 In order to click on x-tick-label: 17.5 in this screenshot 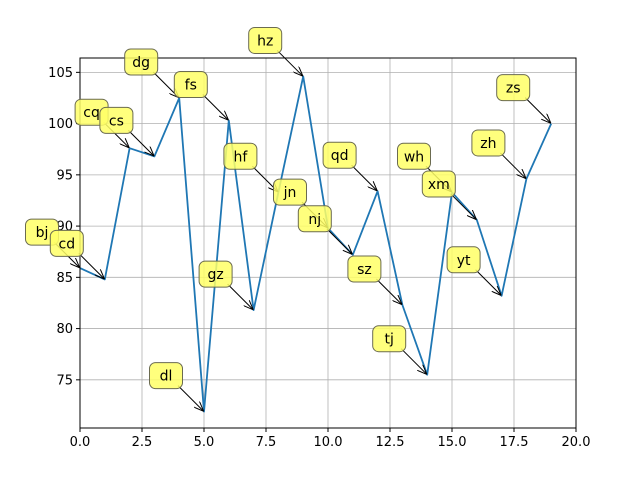, I will do `click(514, 442)`.